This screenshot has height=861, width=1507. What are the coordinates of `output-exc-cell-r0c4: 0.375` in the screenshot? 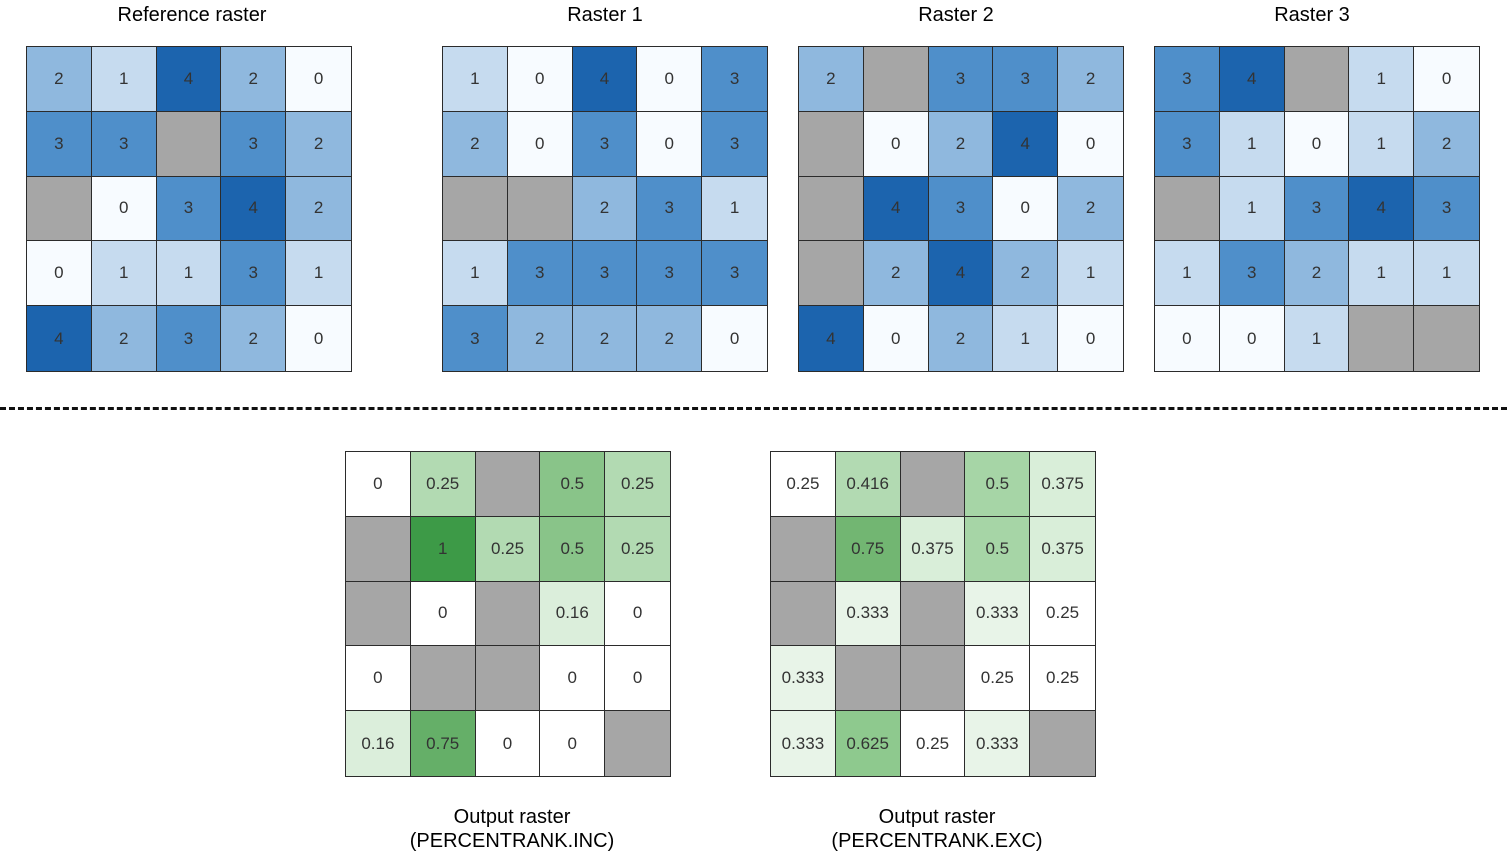 It's located at (1062, 484).